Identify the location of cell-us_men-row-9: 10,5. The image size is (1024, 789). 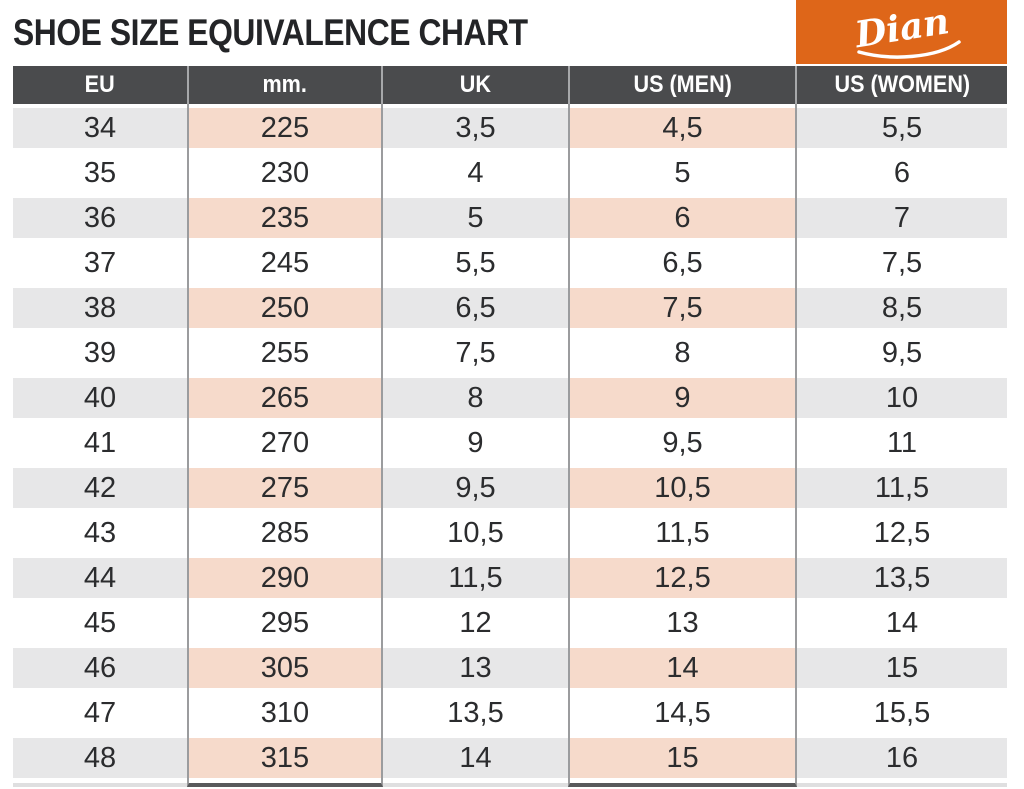
(682, 488).